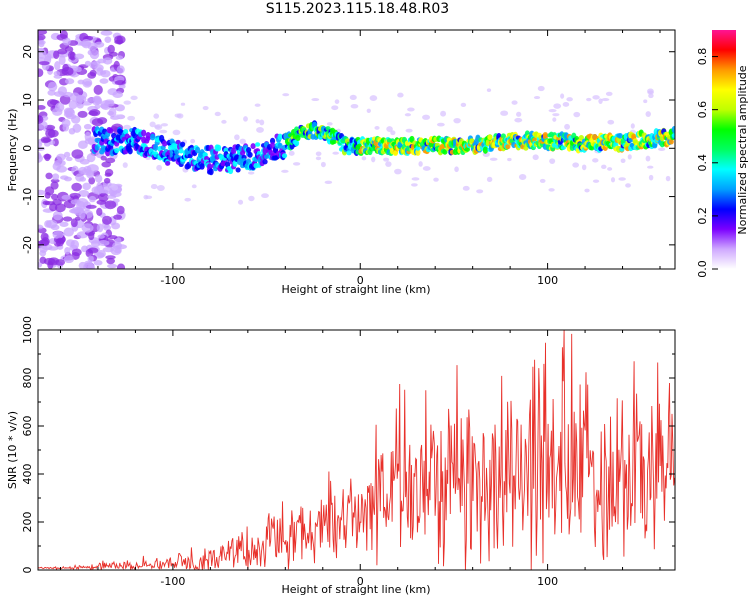 The width and height of the screenshot is (750, 600). Describe the element at coordinates (12, 150) in the screenshot. I see `spectrogram-y-axis-label: Frequency (Hz)` at that location.